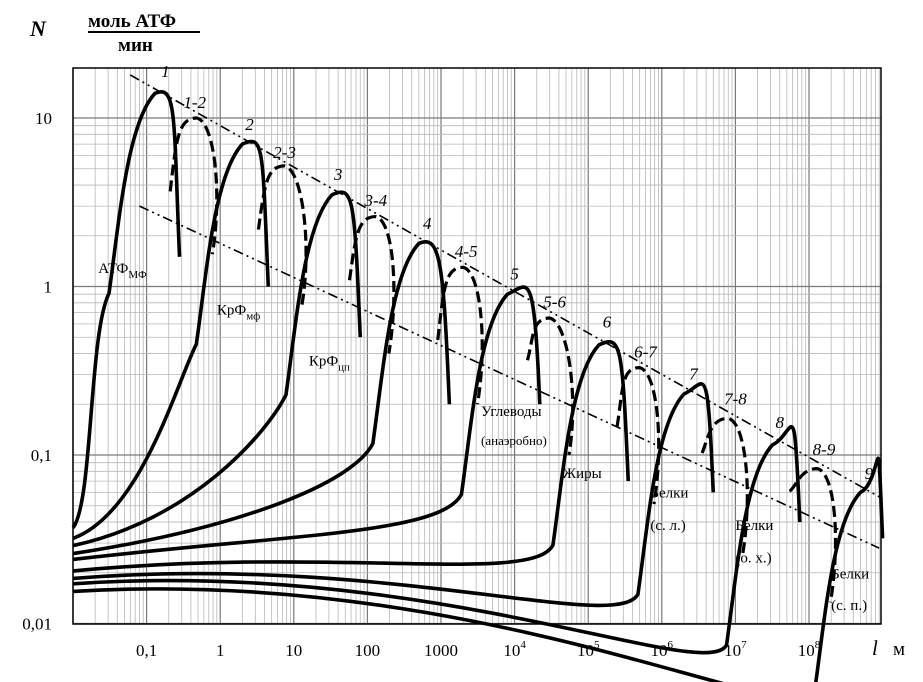 Image resolution: width=923 pixels, height=682 pixels. What do you see at coordinates (43, 118) in the screenshot?
I see `y-tick-label: 10` at bounding box center [43, 118].